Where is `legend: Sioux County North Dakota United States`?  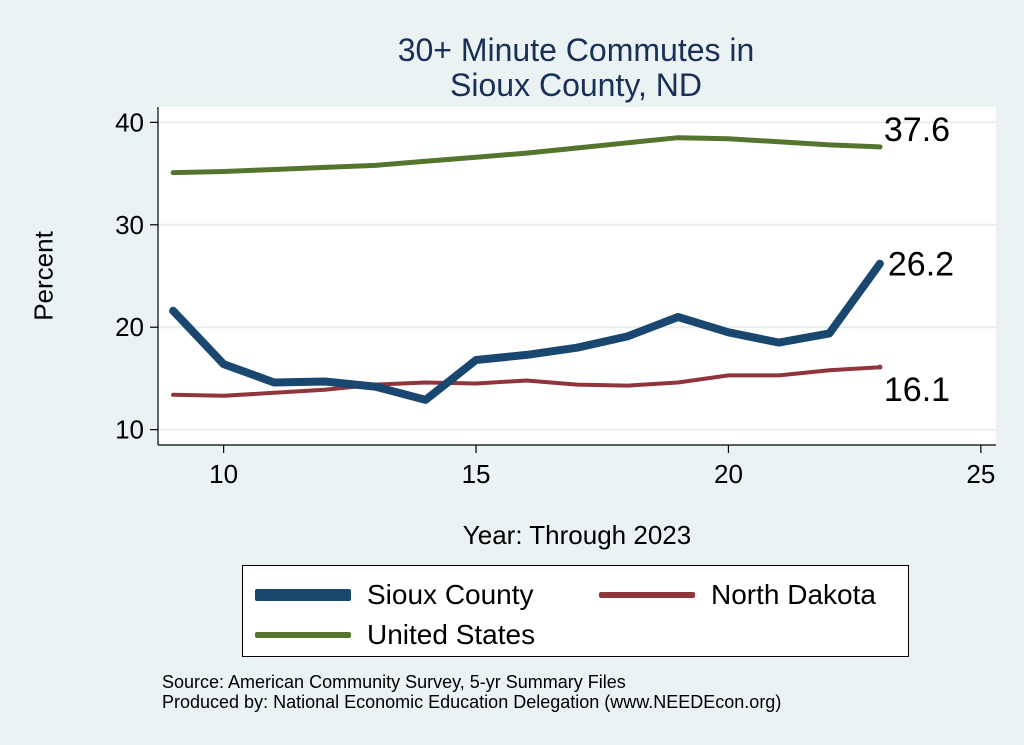
legend: Sioux County North Dakota United States is located at coordinates (575, 611).